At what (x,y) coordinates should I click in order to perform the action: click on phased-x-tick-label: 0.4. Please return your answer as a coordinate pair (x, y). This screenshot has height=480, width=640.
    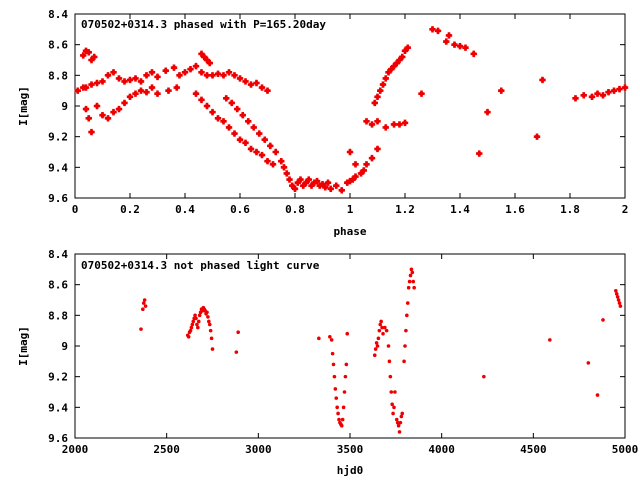
    Looking at the image, I should click on (185, 209).